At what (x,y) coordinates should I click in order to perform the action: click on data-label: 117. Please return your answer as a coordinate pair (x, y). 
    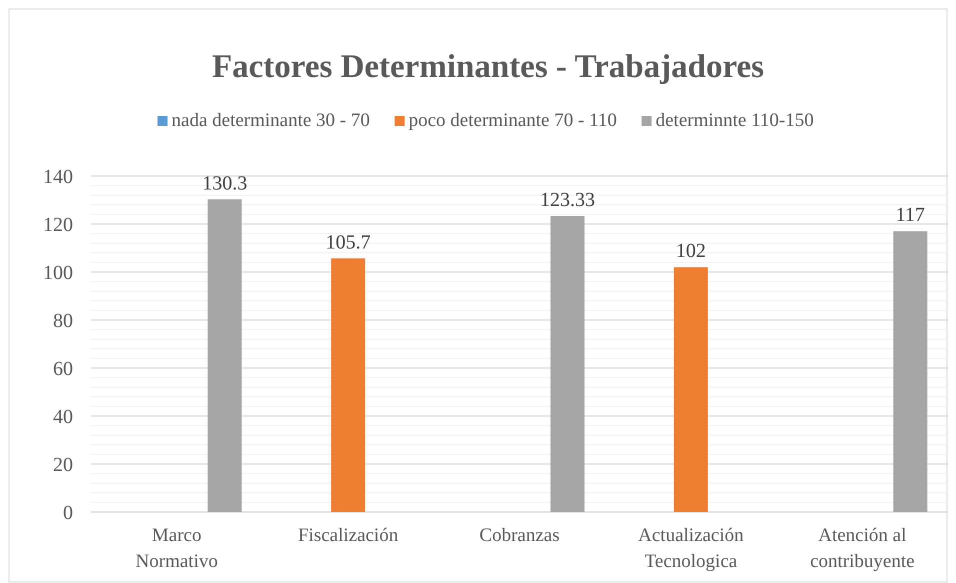
    Looking at the image, I should click on (910, 215).